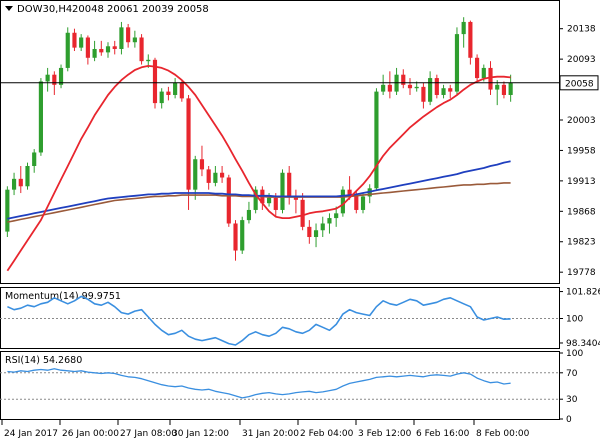 The width and height of the screenshot is (600, 443). Describe the element at coordinates (259, 190) in the screenshot. I see `sma-mid-line` at that location.